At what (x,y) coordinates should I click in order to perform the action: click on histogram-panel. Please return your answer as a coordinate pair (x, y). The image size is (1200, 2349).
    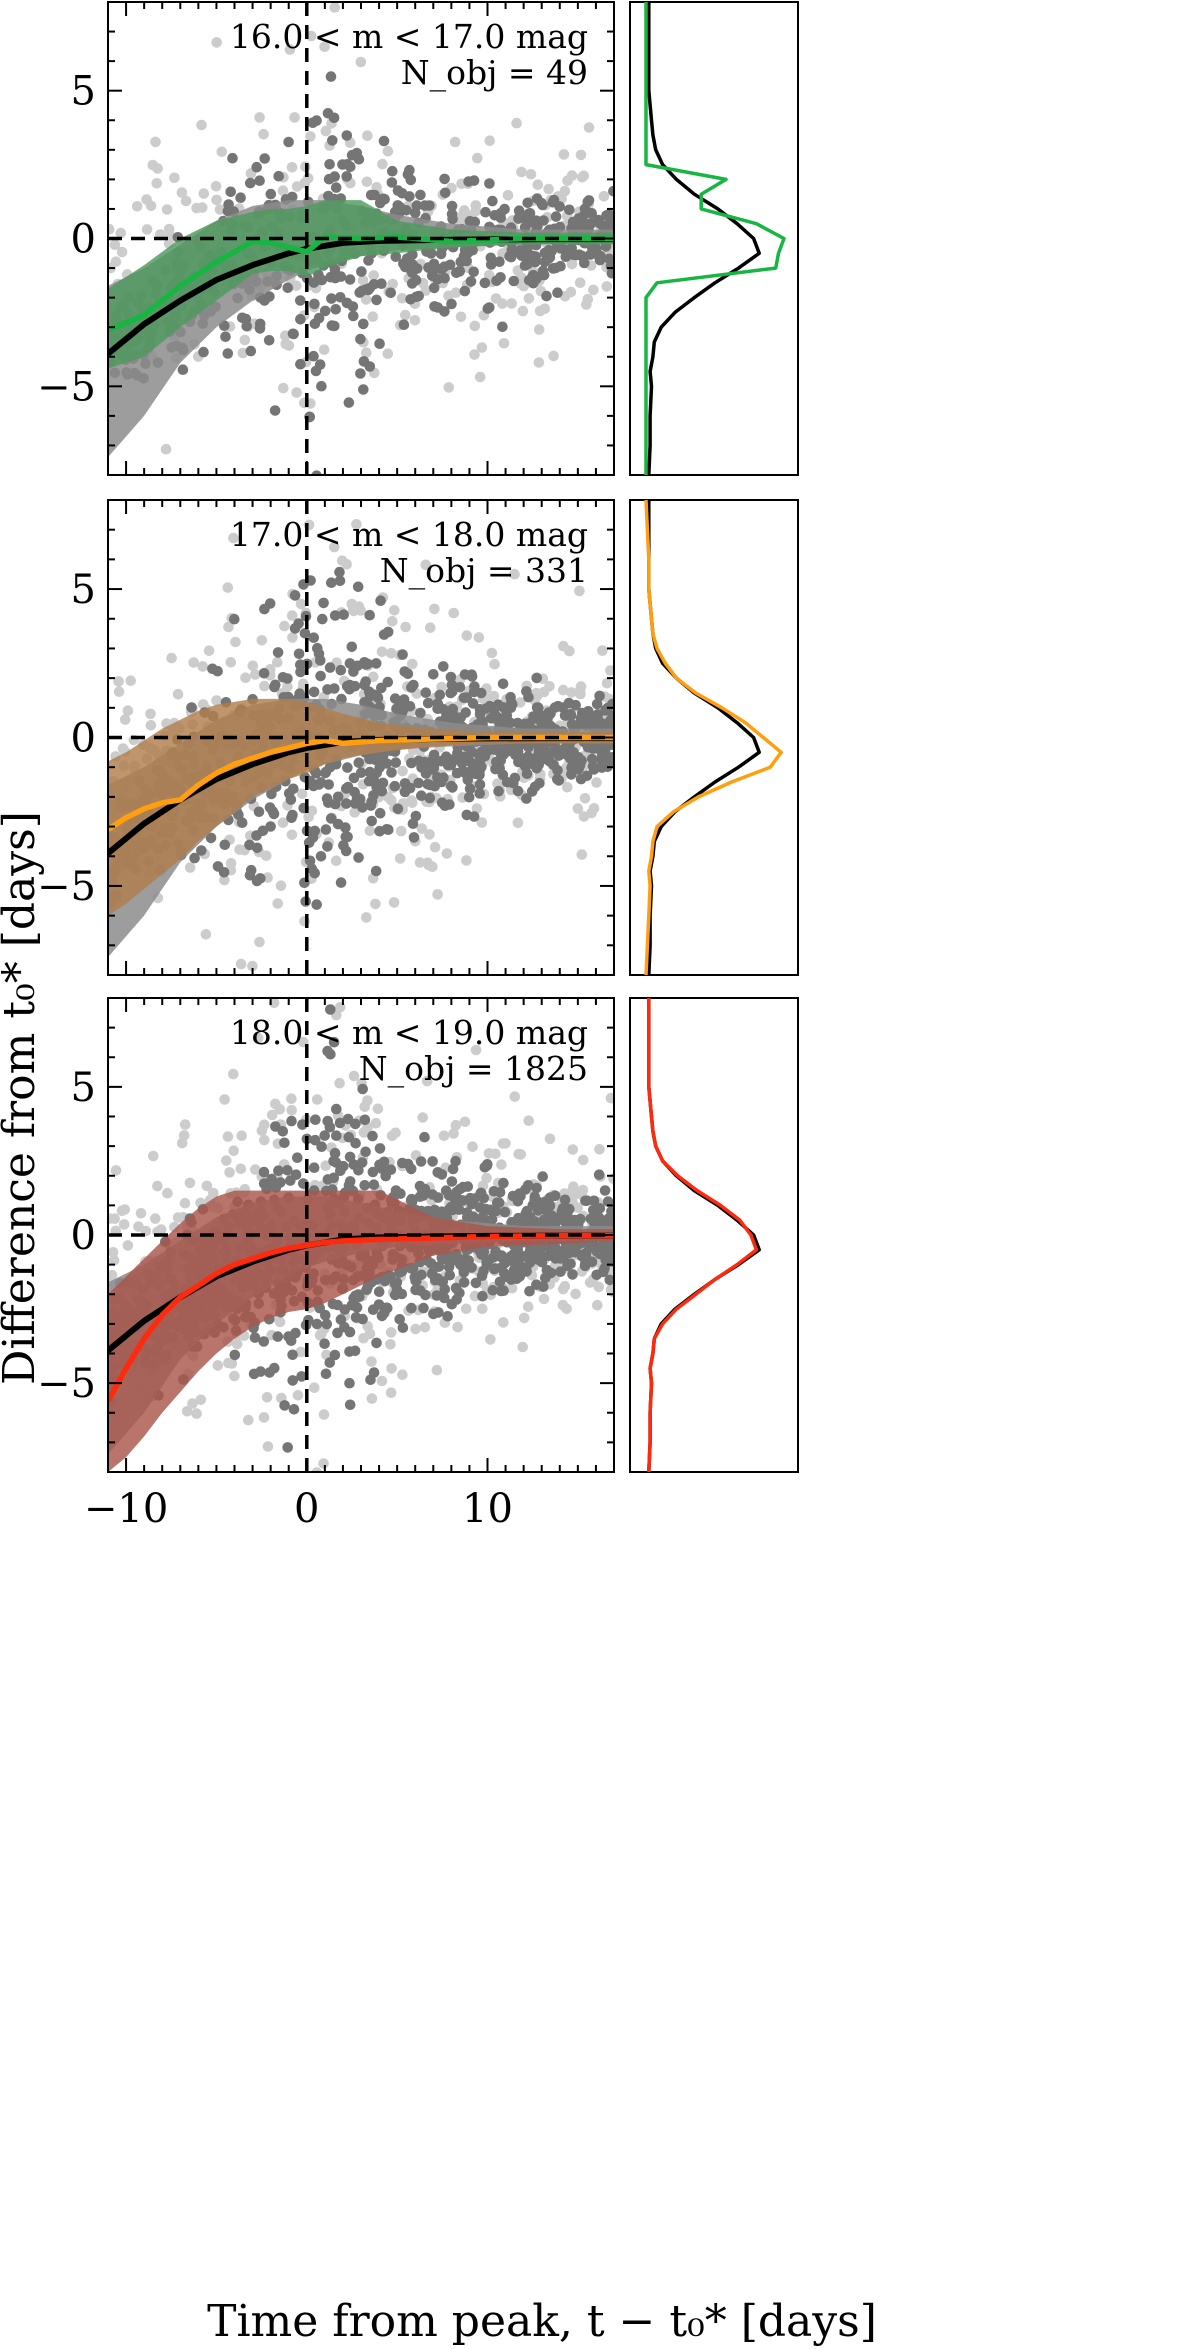
    Looking at the image, I should click on (714, 238).